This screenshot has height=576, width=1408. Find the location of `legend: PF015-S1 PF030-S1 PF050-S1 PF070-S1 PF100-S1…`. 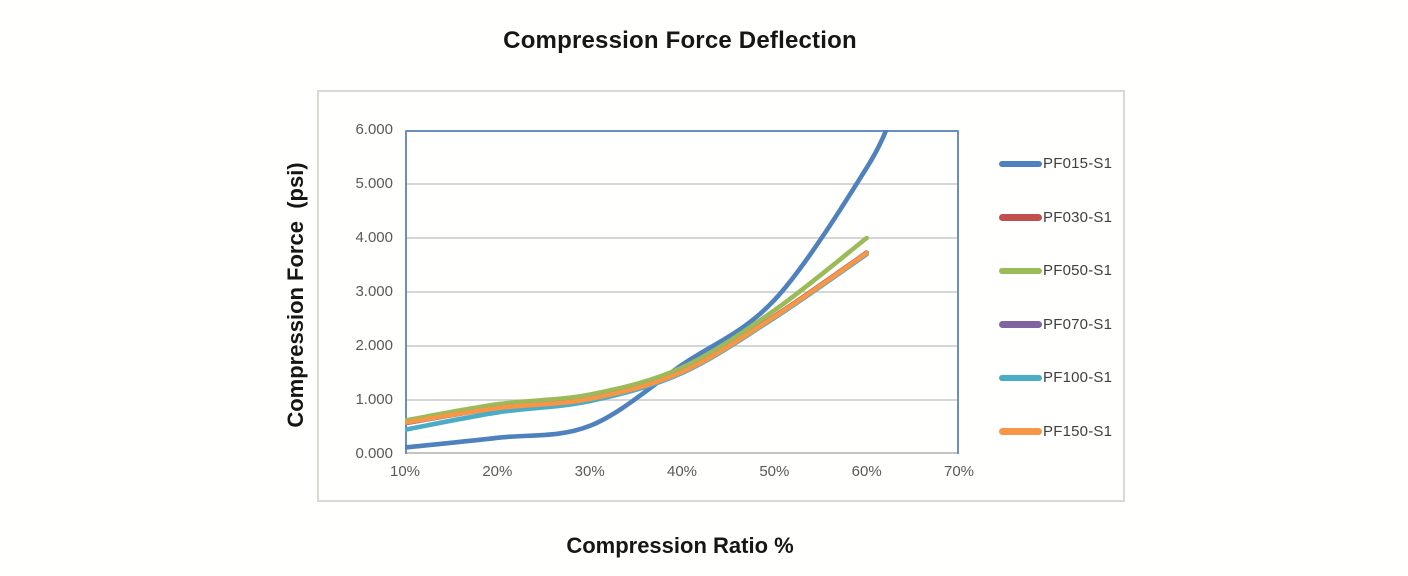

legend: PF015-S1 PF030-S1 PF050-S1 PF070-S1 PF100-S1… is located at coordinates (1055, 298).